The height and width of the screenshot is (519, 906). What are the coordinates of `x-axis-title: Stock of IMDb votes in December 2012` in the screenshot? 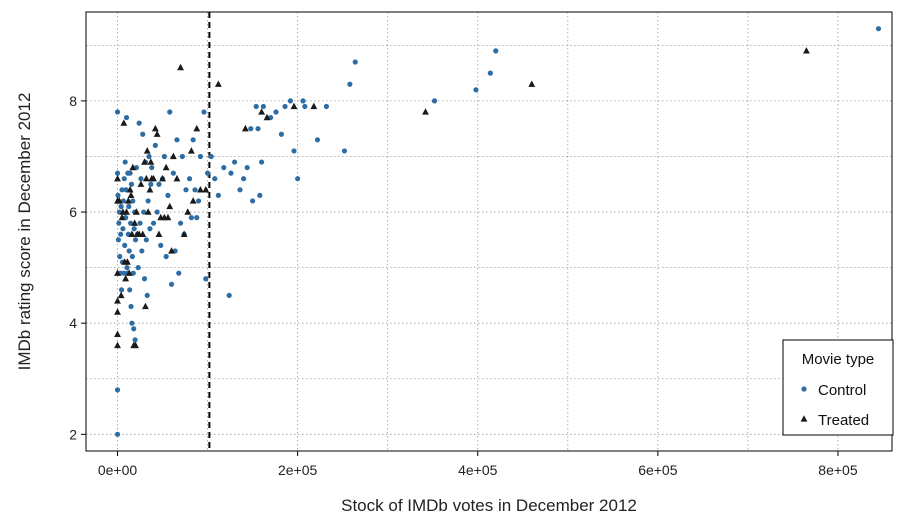 It's located at (489, 505).